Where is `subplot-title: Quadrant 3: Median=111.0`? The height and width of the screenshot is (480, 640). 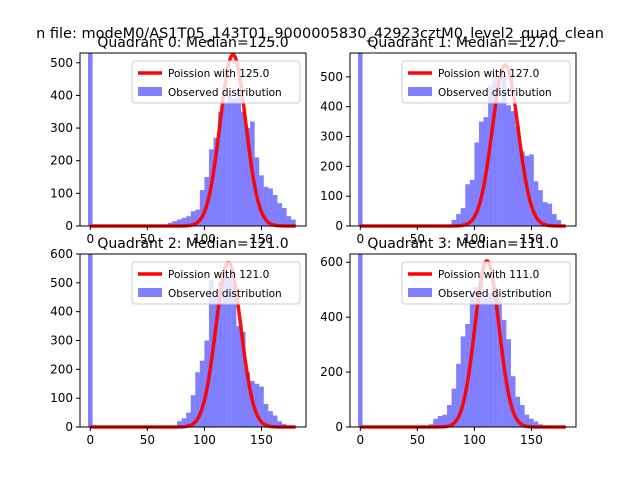
subplot-title: Quadrant 3: Median=111.0 is located at coordinates (462, 244).